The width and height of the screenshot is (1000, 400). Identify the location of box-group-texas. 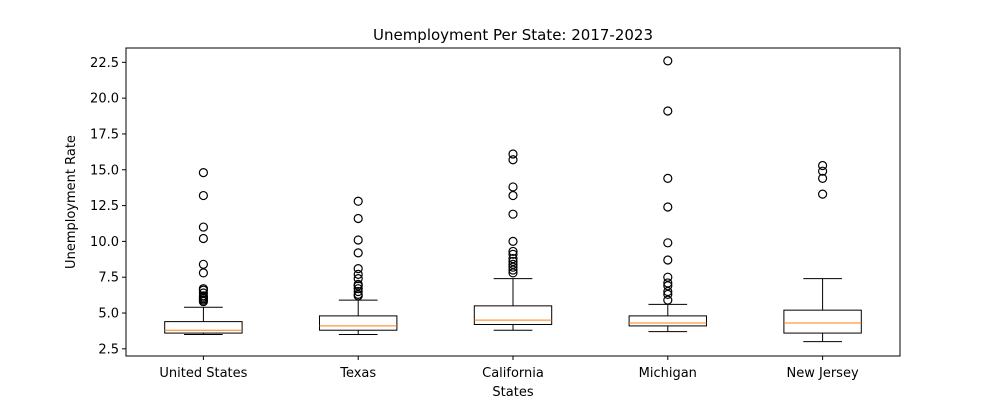
(358, 266).